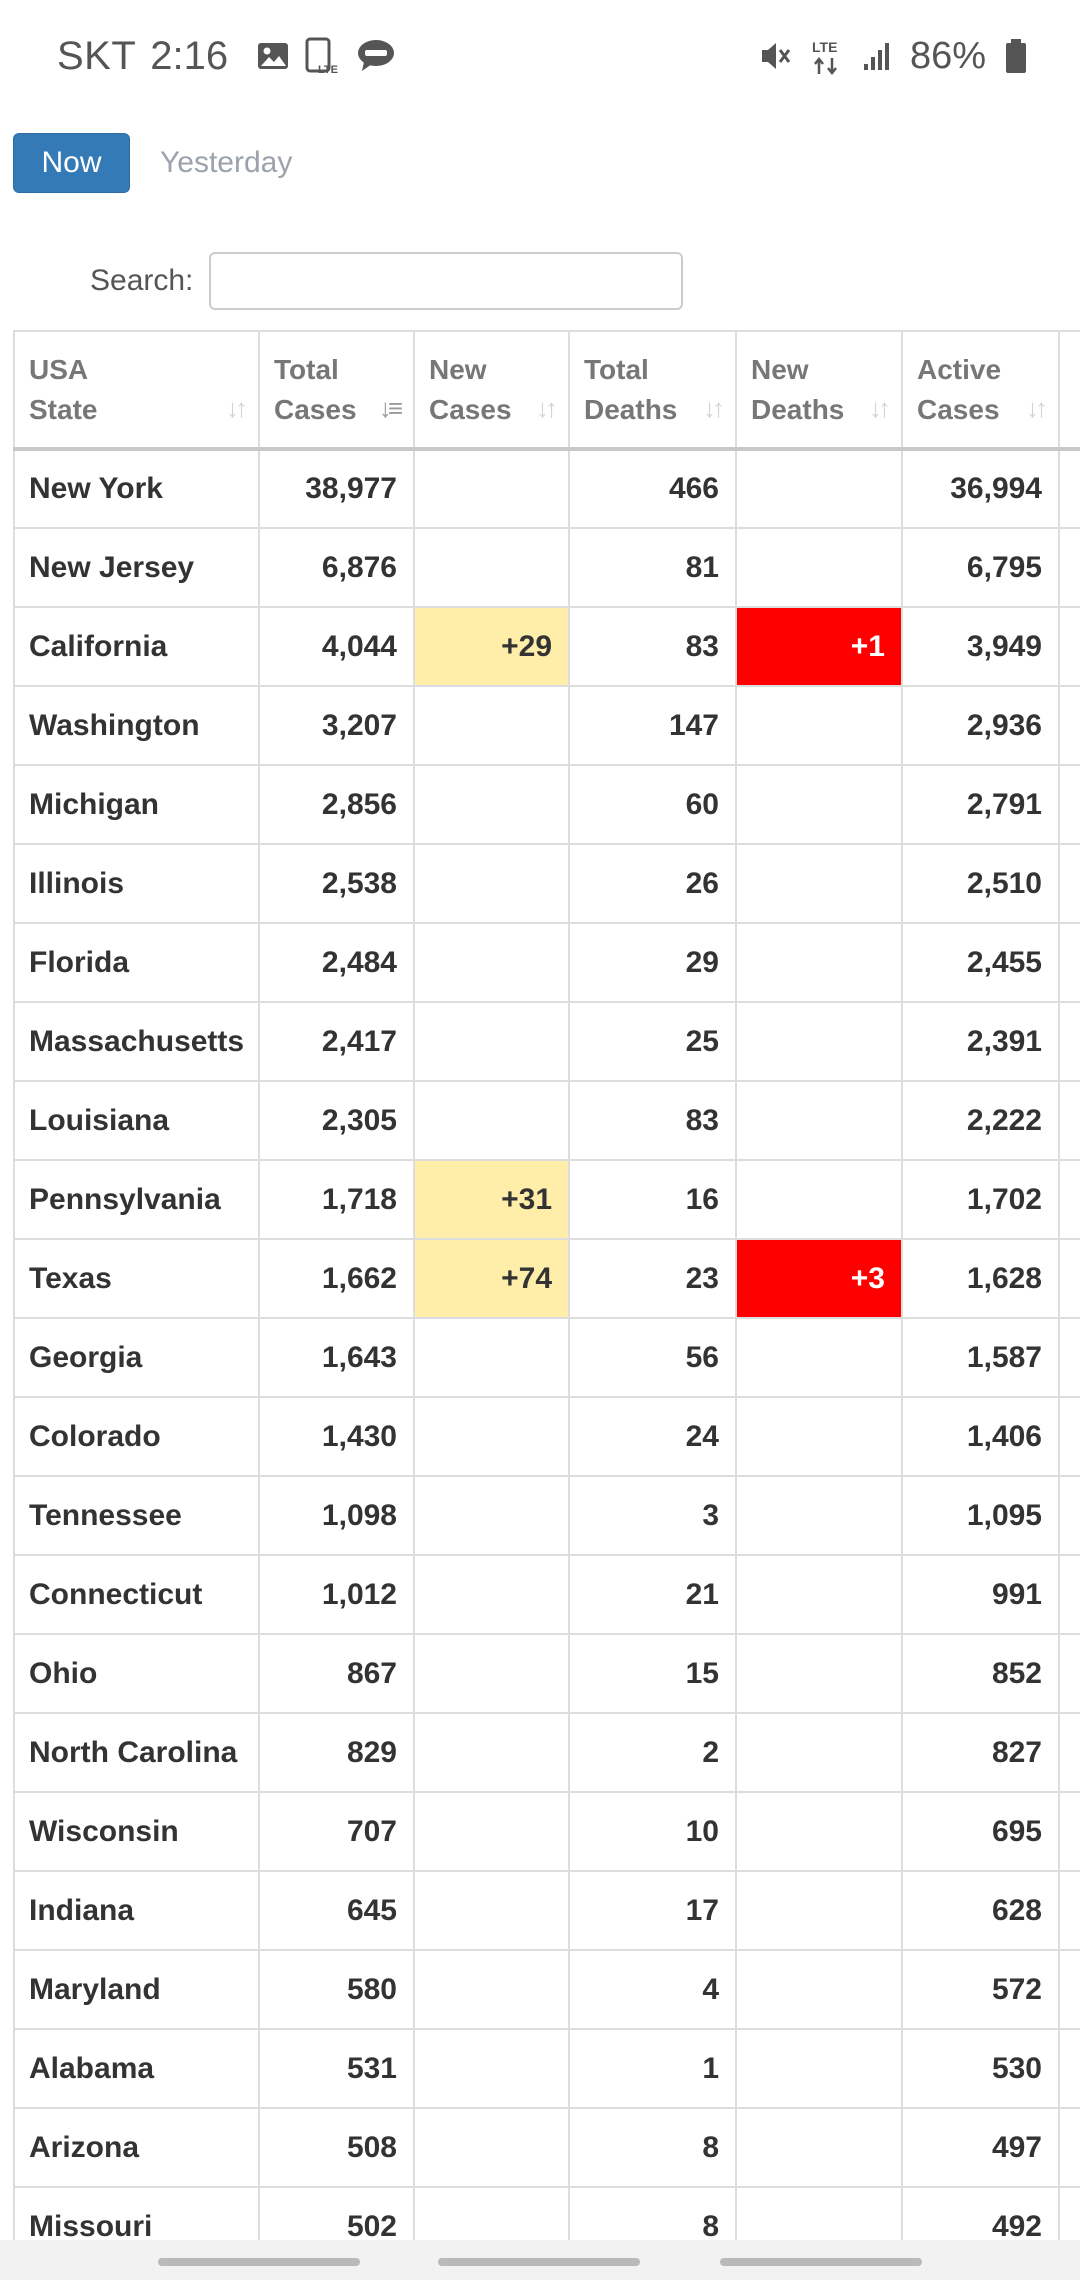 The image size is (1080, 2280). I want to click on cell-total-cases: 2,484, so click(336, 962).